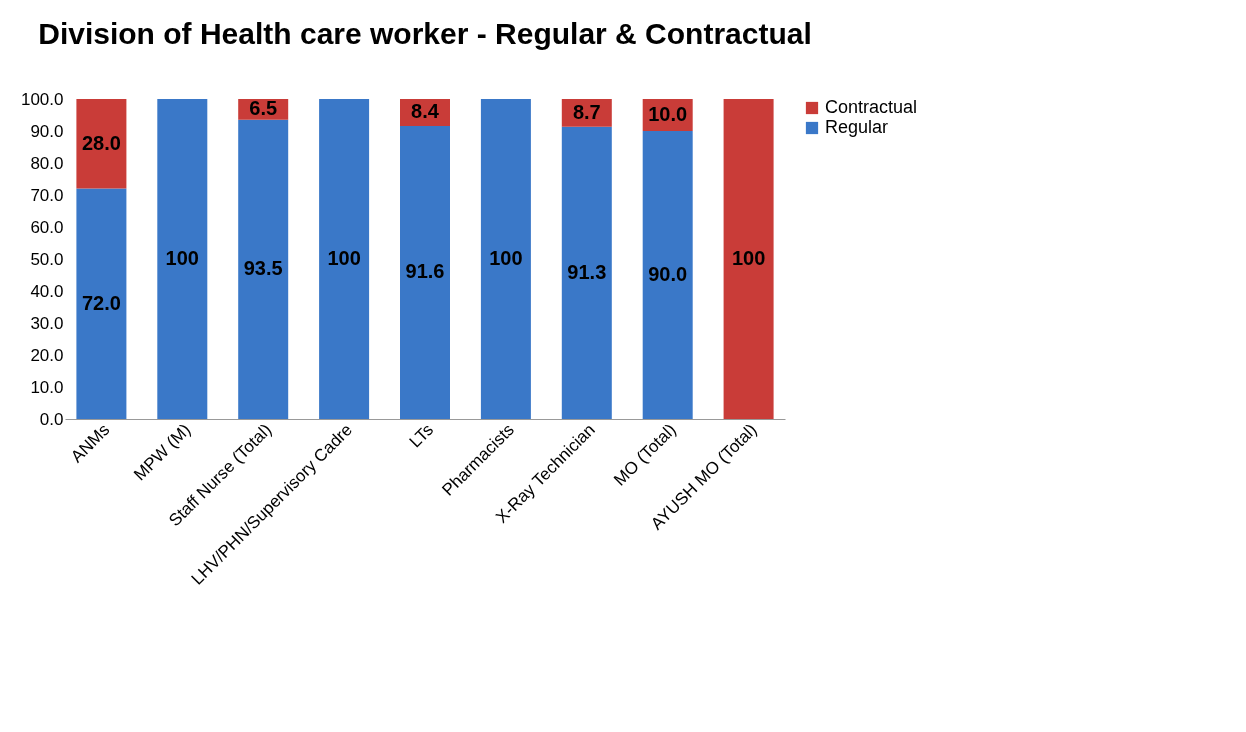 Image resolution: width=1246 pixels, height=732 pixels. I want to click on y-tick-label: 60.0, so click(47, 227).